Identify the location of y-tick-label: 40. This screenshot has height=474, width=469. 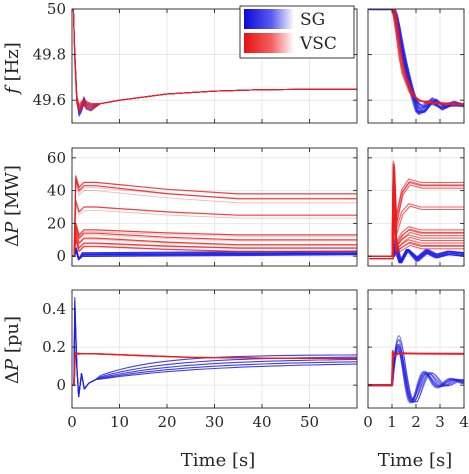
(56, 191).